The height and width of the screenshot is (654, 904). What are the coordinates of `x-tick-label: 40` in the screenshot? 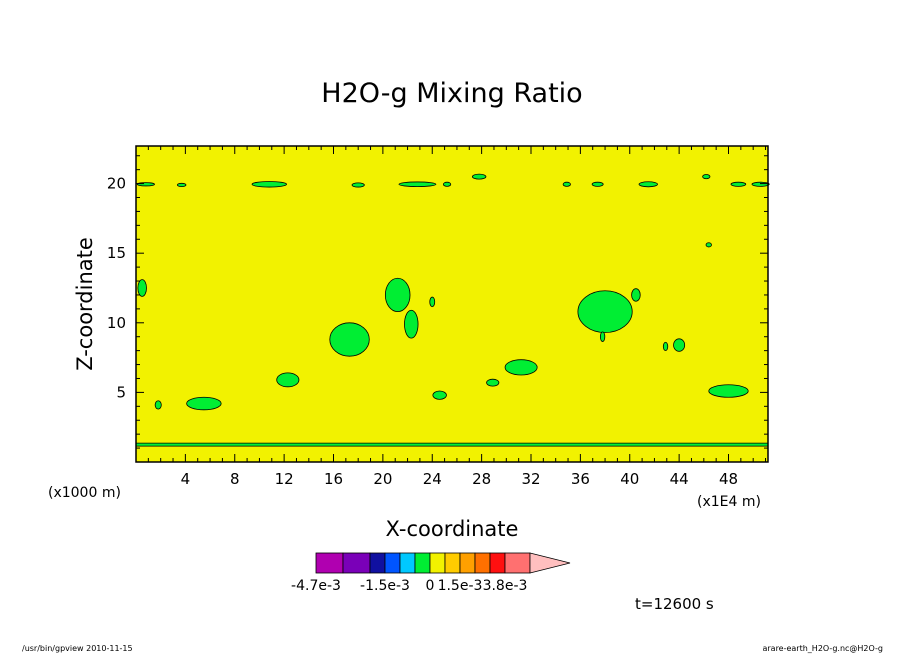 It's located at (629, 479).